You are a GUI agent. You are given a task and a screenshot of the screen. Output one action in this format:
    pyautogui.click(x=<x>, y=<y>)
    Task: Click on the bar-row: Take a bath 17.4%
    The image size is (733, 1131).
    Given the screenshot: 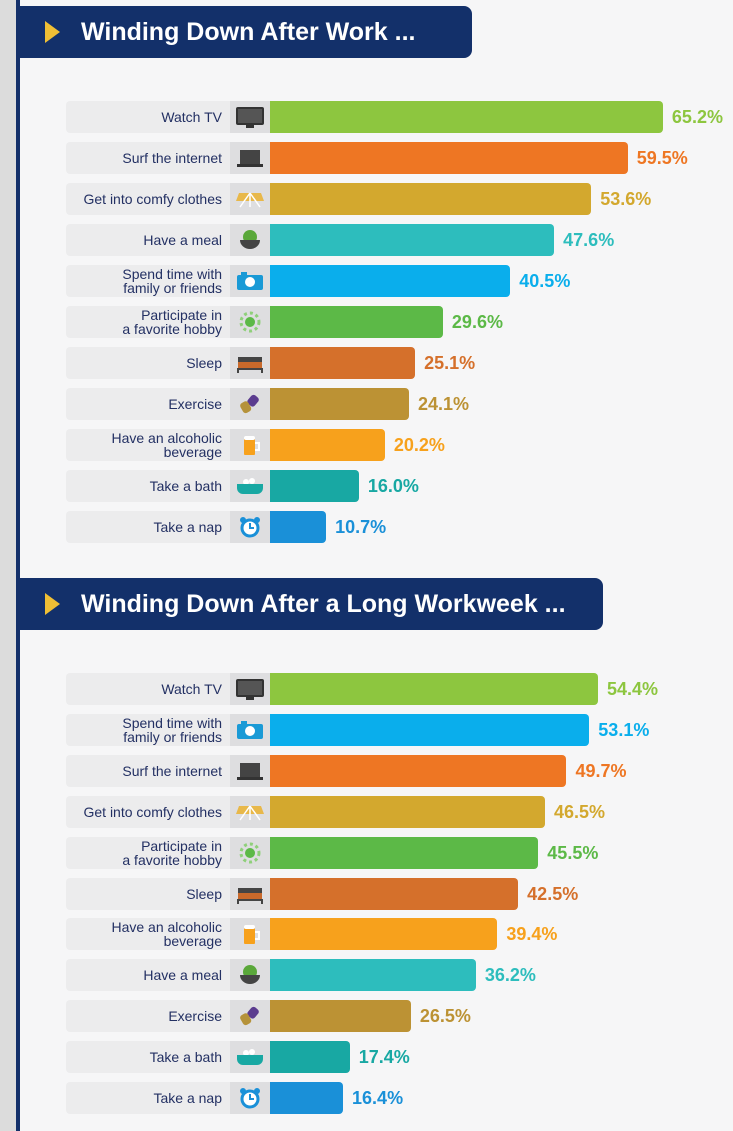 What is the action you would take?
    pyautogui.click(x=396, y=1057)
    